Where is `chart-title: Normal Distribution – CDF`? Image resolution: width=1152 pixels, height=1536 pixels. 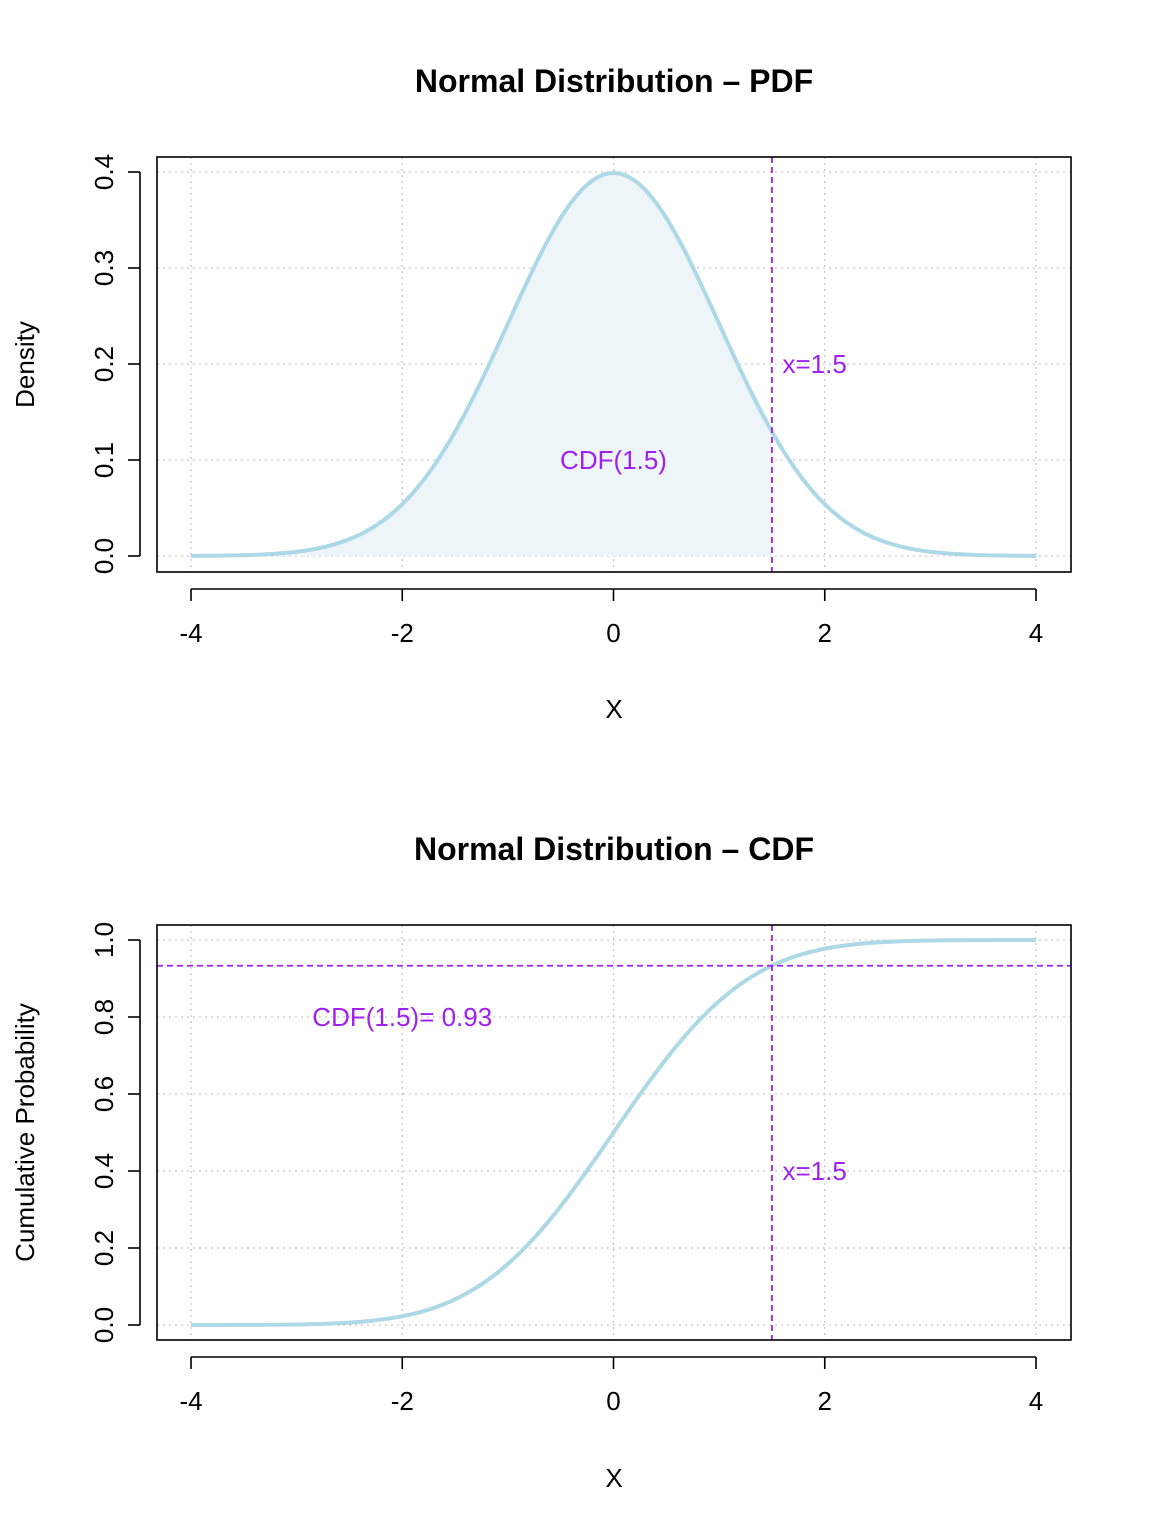 chart-title: Normal Distribution – CDF is located at coordinates (614, 849).